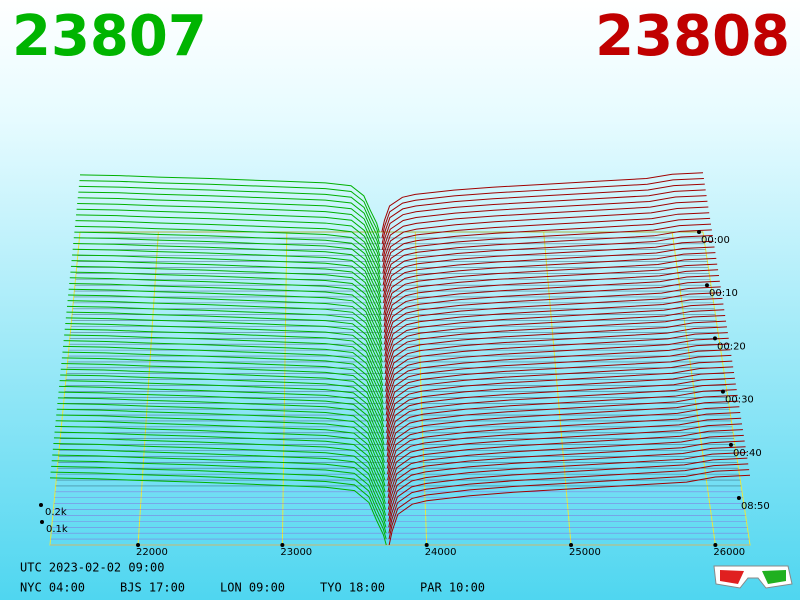 The height and width of the screenshot is (600, 800). I want to click on 3d-glasses-icon, so click(753, 577).